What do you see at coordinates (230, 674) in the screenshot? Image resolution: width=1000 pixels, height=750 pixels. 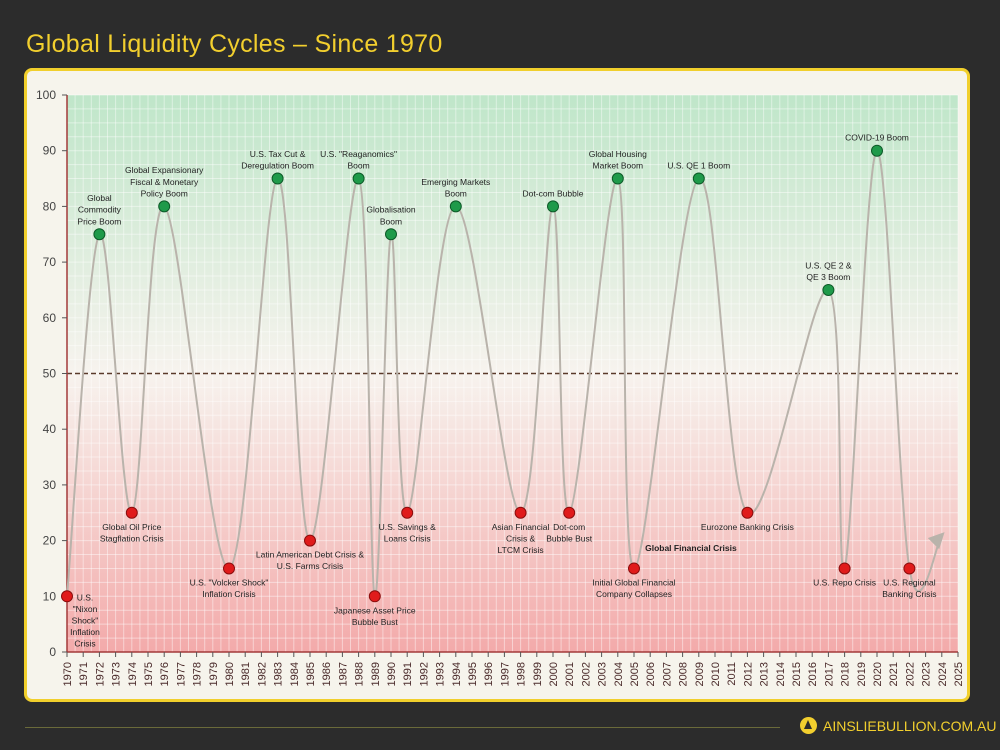 I see `x-tick-label: 1980` at bounding box center [230, 674].